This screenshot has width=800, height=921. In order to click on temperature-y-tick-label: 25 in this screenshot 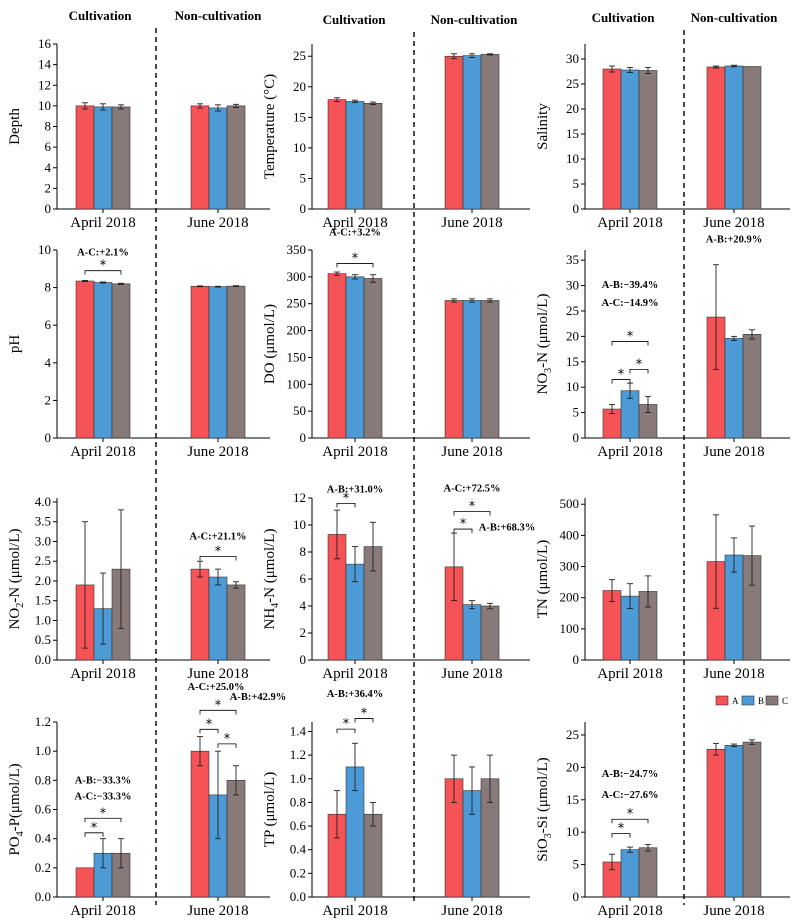, I will do `click(299, 55)`.